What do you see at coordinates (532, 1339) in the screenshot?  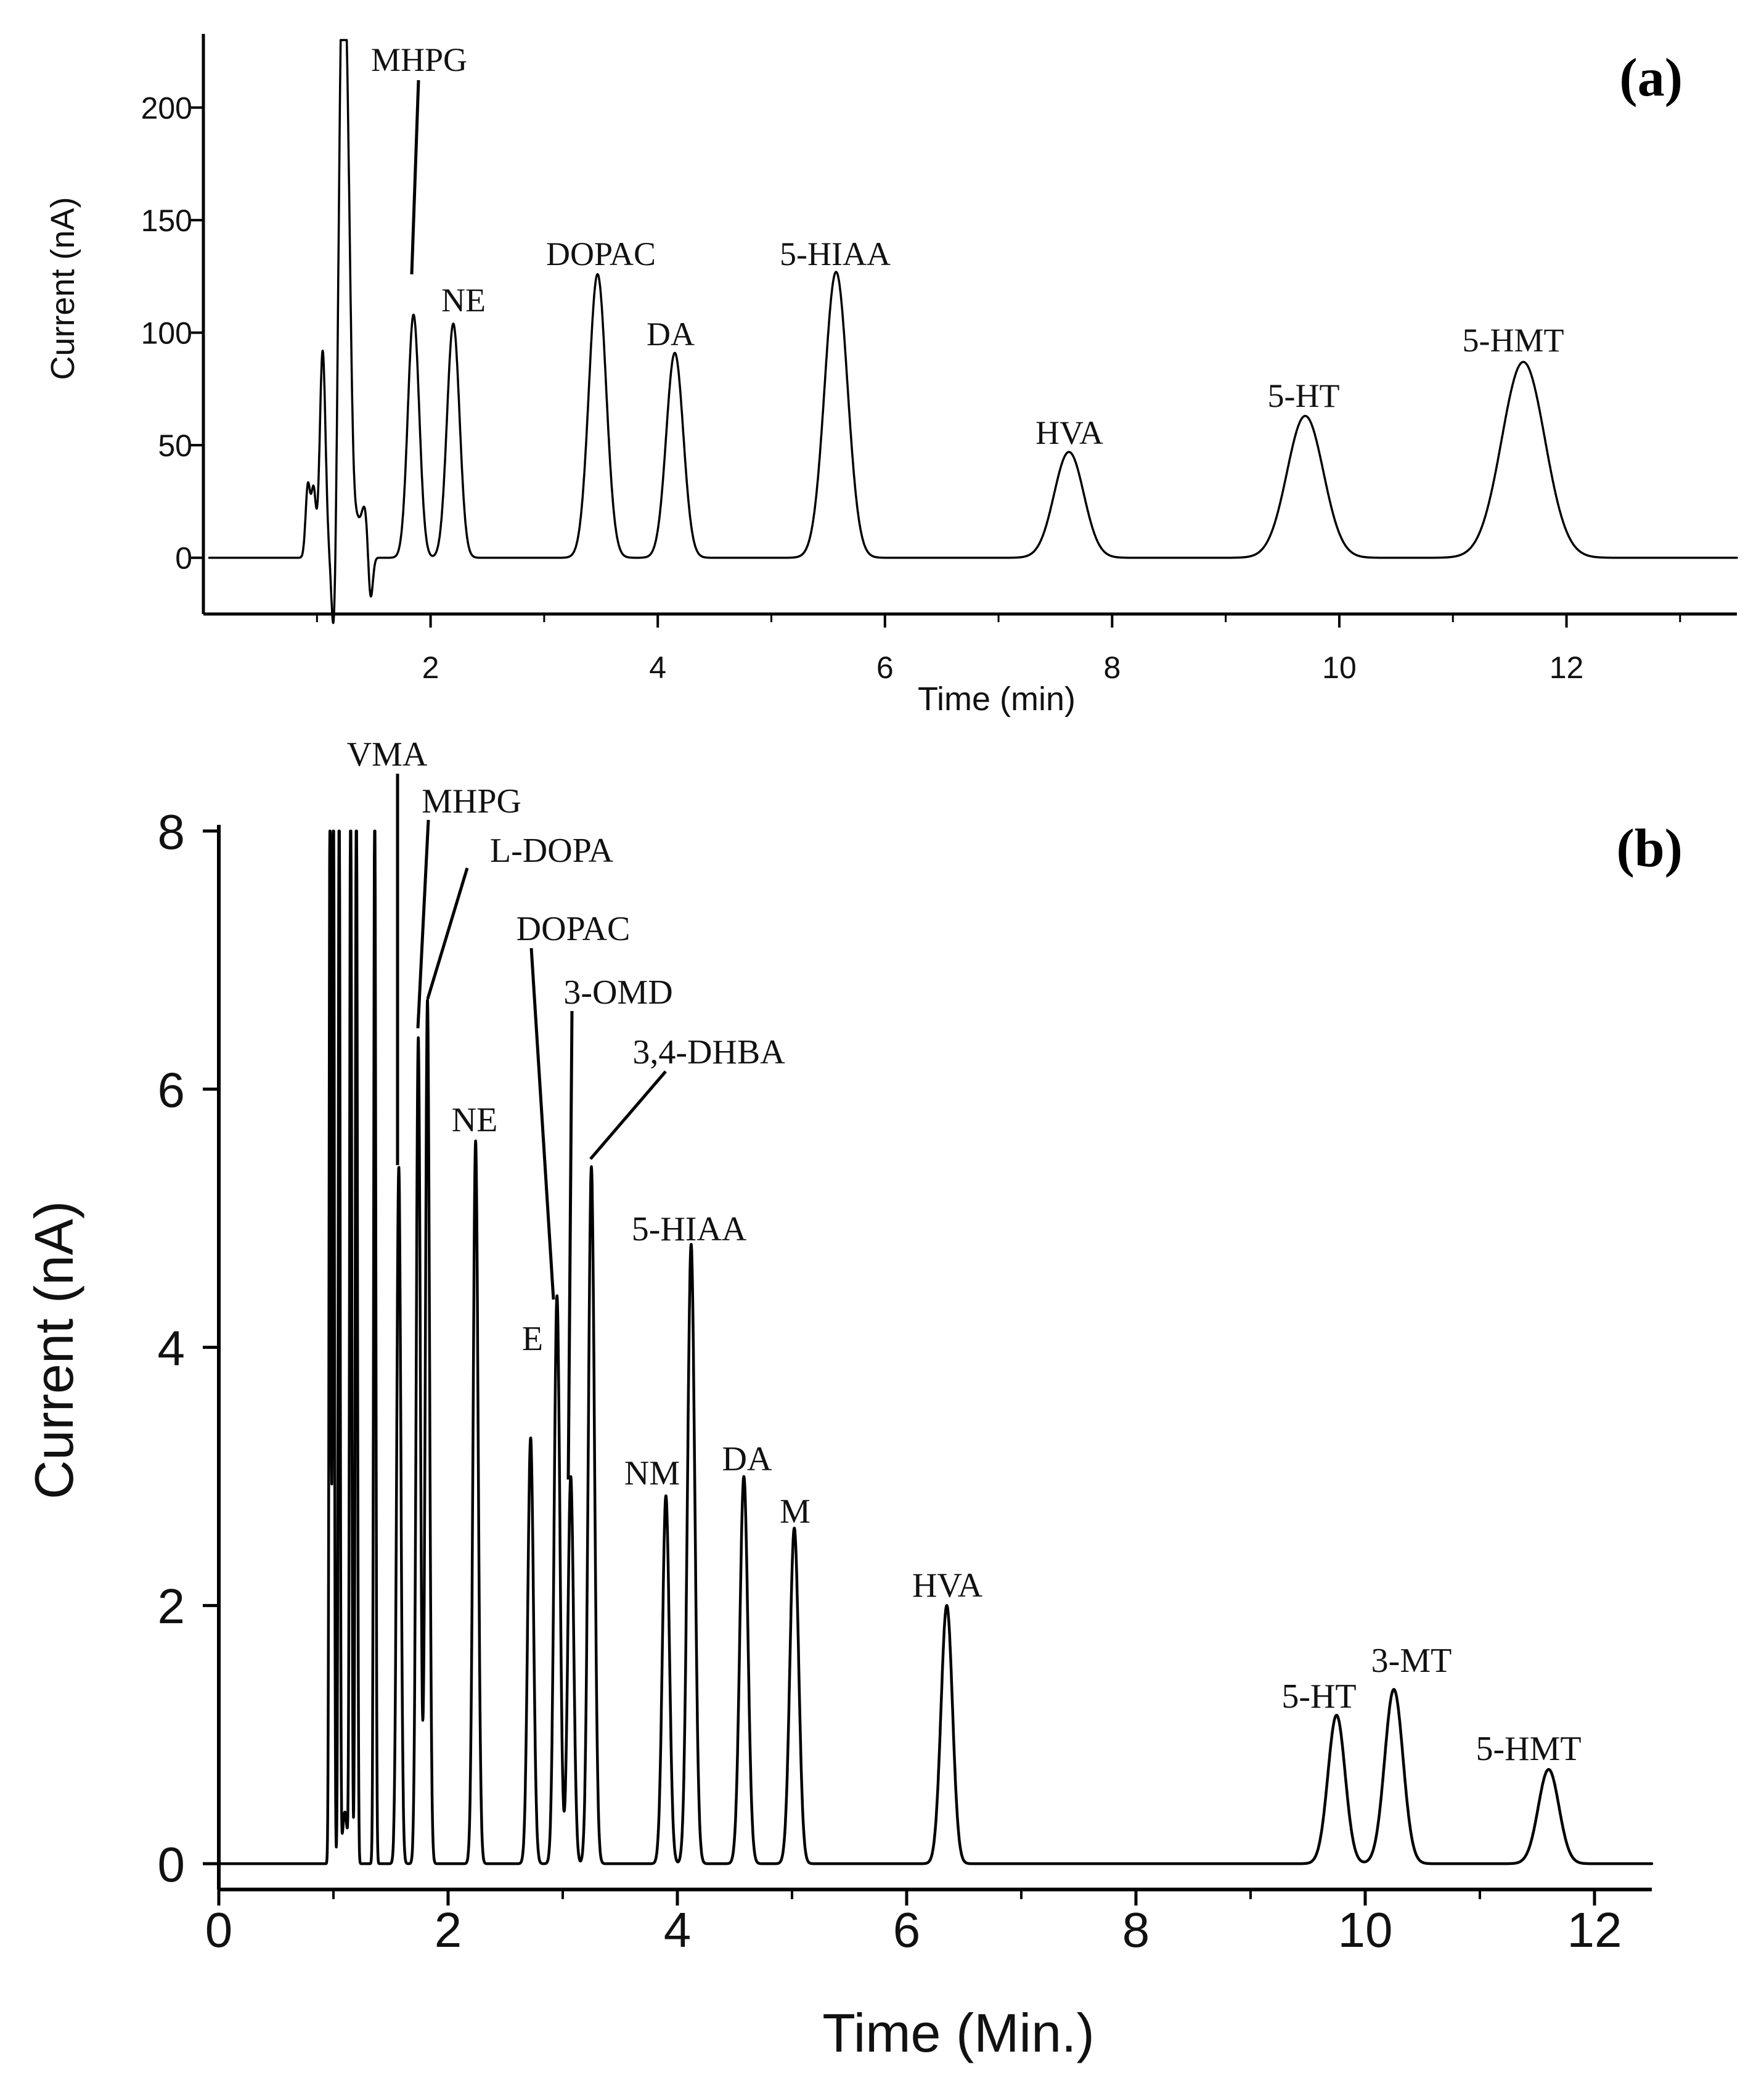 I see `peak-label: E` at bounding box center [532, 1339].